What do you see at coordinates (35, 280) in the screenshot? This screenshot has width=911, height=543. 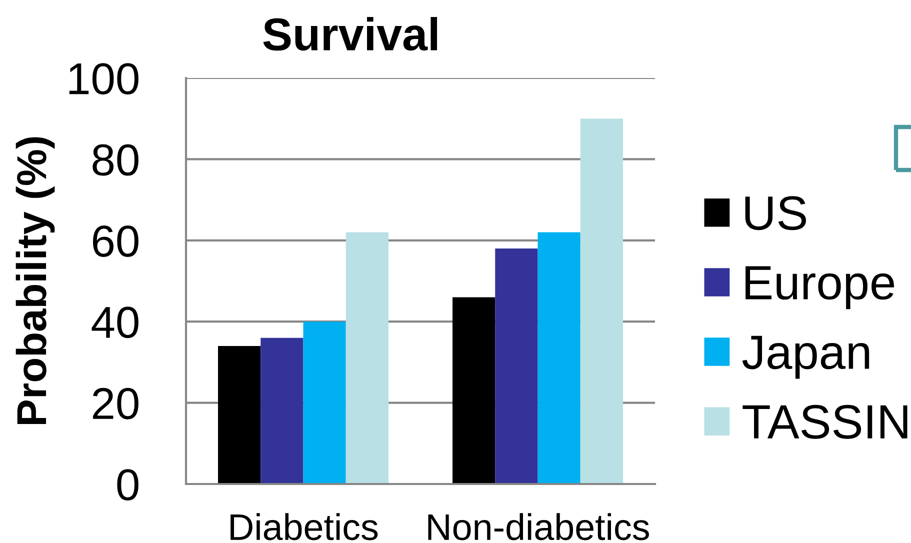 I see `y-axis-title: Probability (%)` at bounding box center [35, 280].